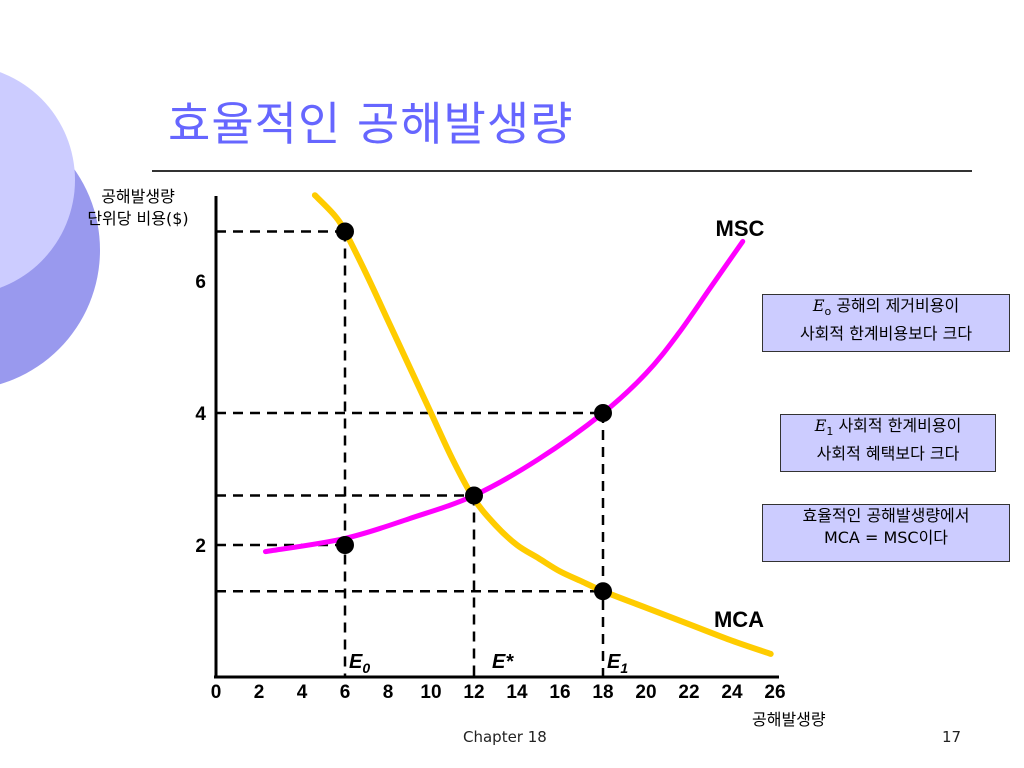 Image resolution: width=1024 pixels, height=768 pixels. Describe the element at coordinates (886, 334) in the screenshot. I see `note-box-e0-line2: 사회적 한계비용보다 크다` at that location.